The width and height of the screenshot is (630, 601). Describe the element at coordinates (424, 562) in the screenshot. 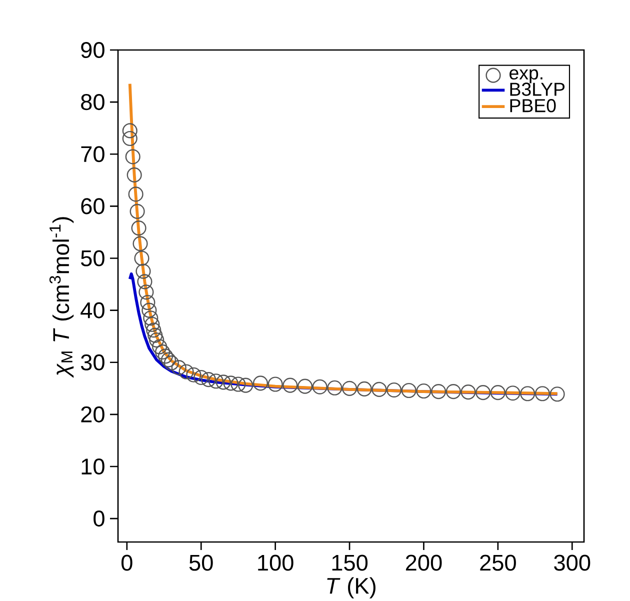

I see `x-tick-label: 200` at that location.